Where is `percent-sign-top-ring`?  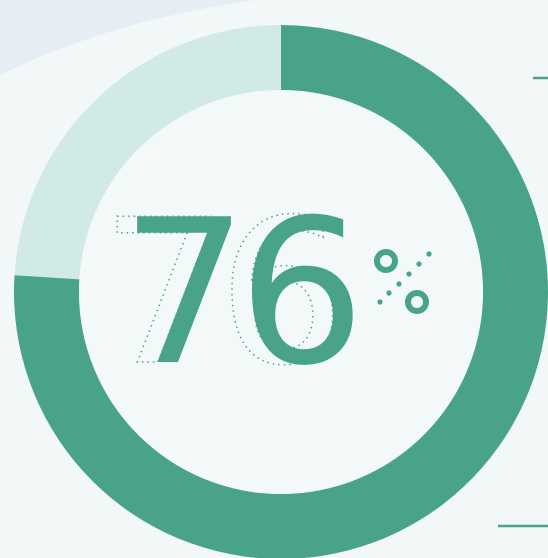 percent-sign-top-ring is located at coordinates (386, 261).